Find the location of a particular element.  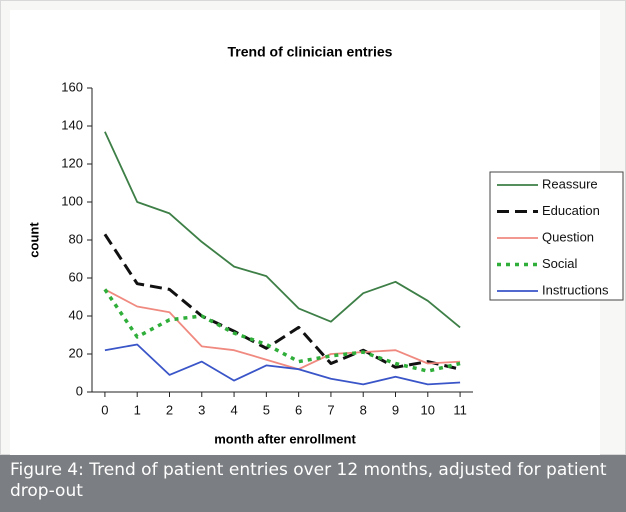

x-tick-label: 3 is located at coordinates (201, 409).